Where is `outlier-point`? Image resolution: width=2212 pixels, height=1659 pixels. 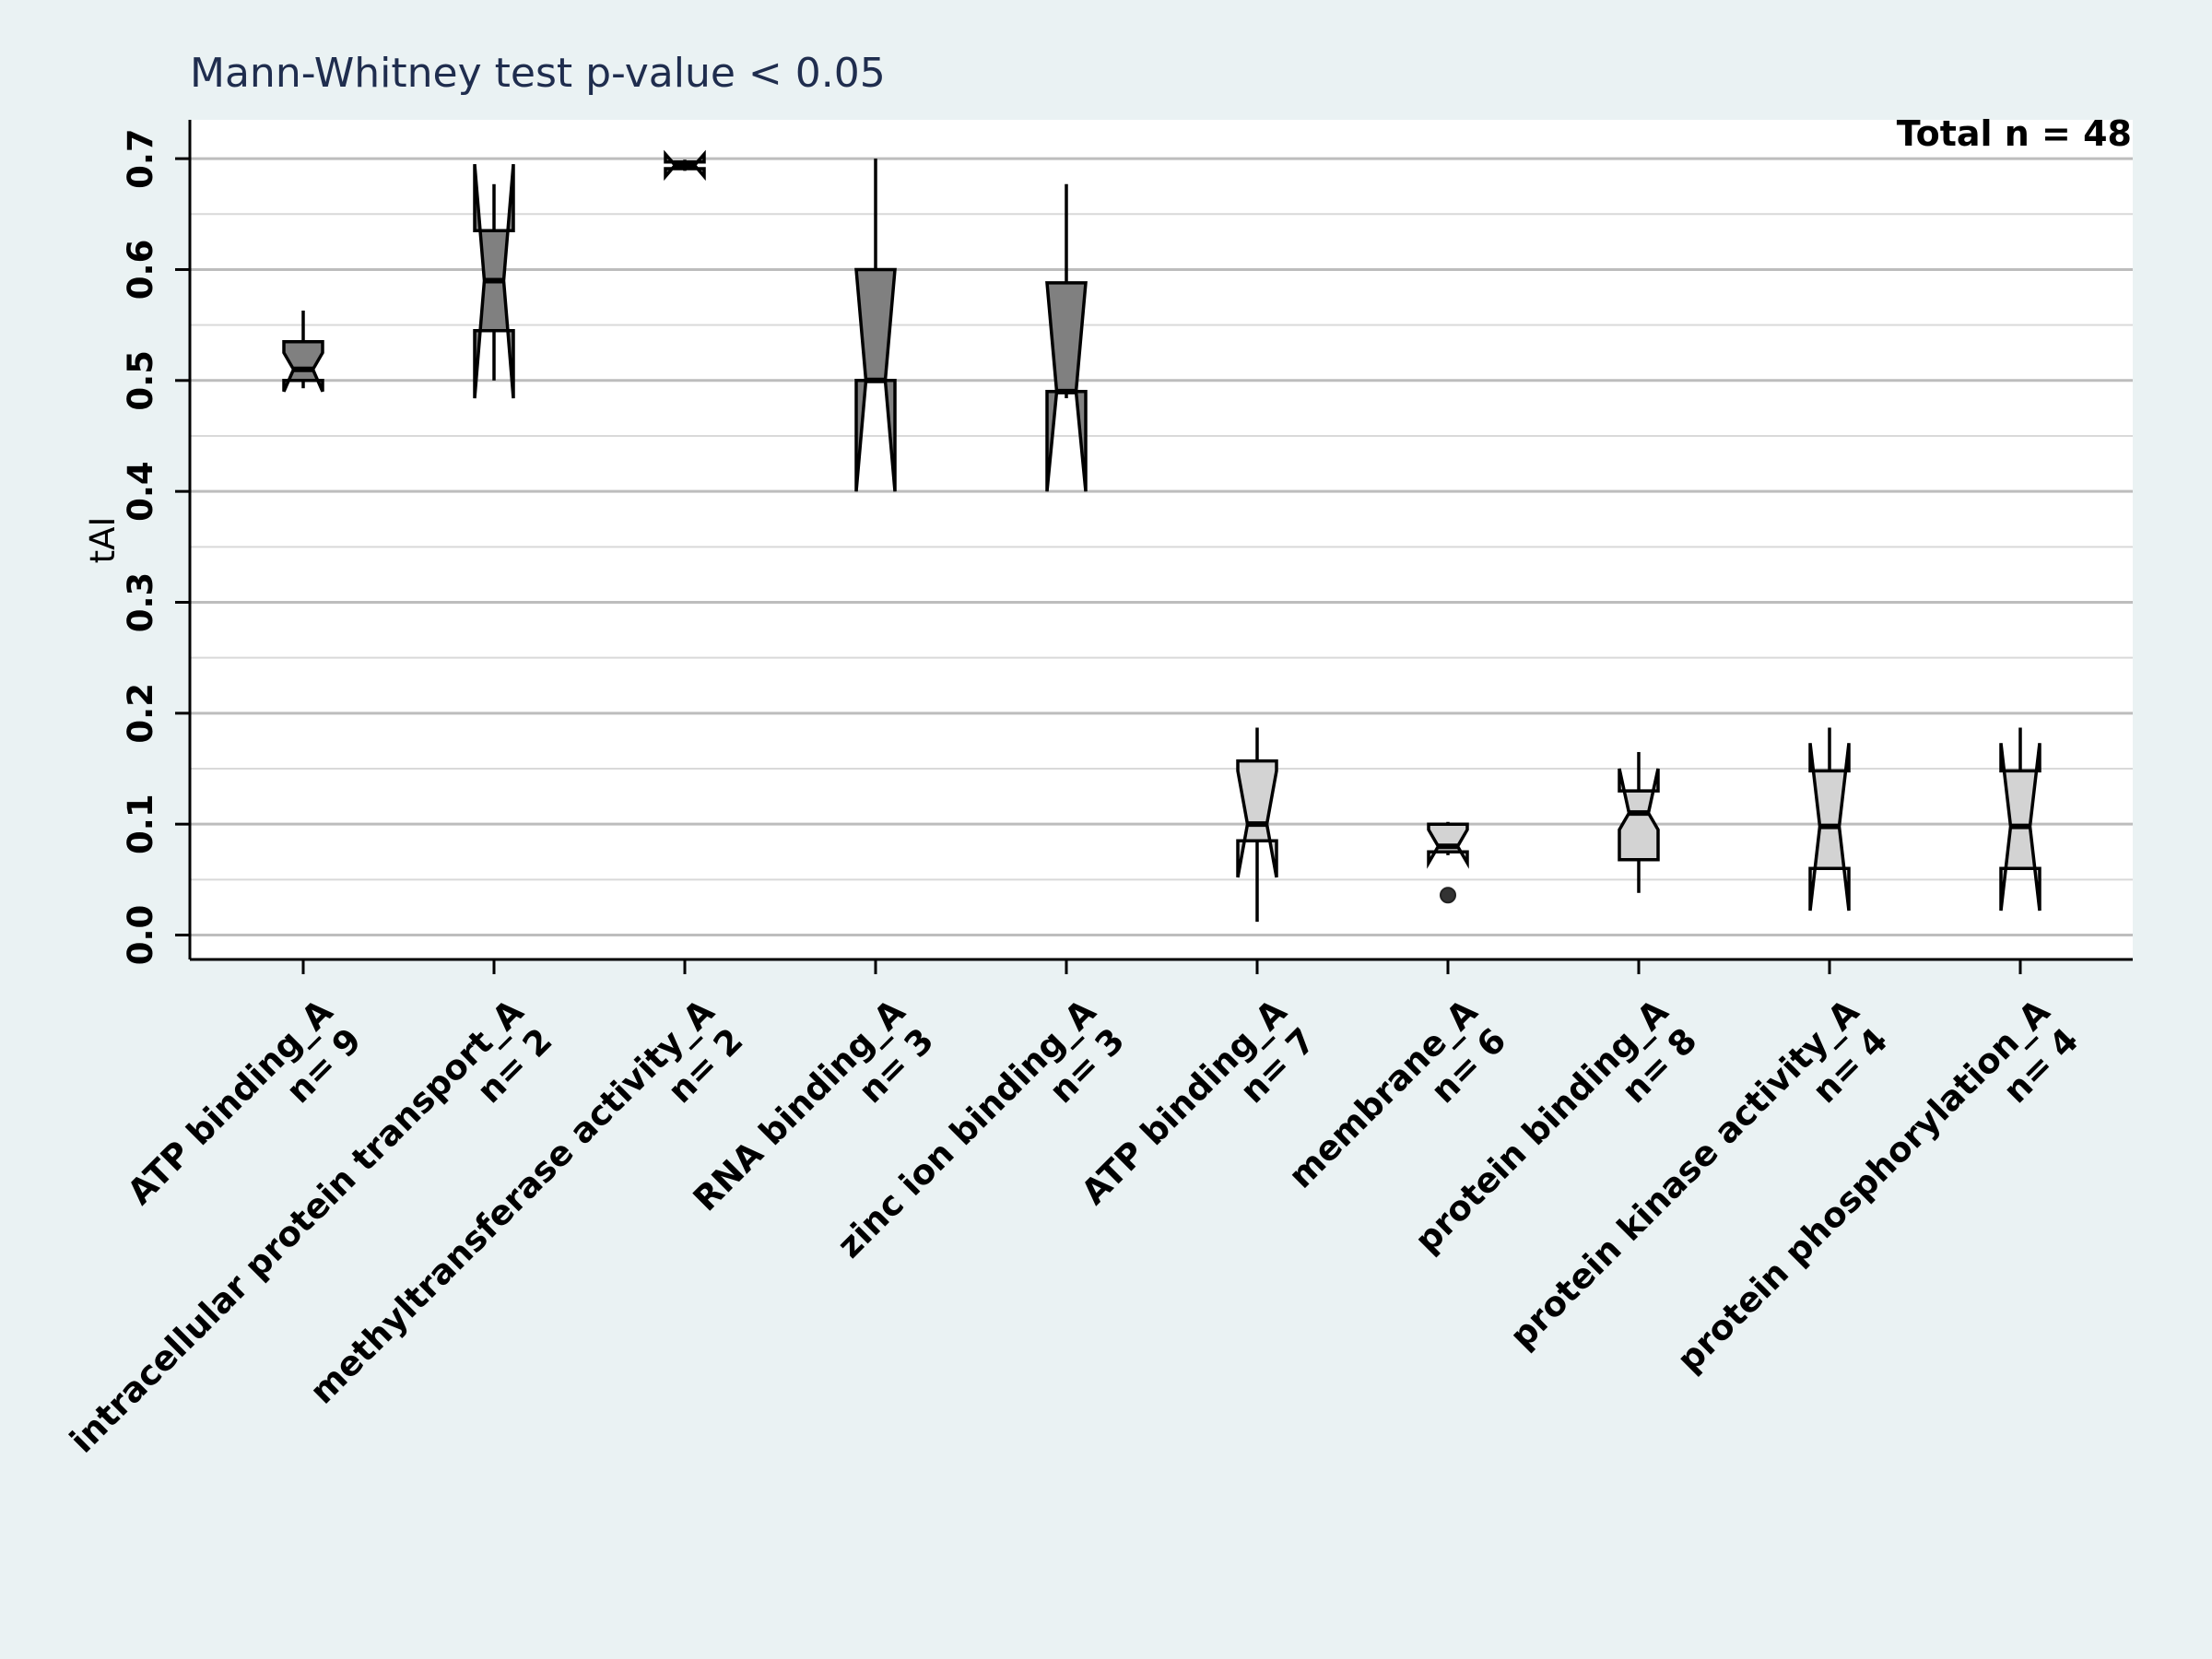 outlier-point is located at coordinates (1448, 895).